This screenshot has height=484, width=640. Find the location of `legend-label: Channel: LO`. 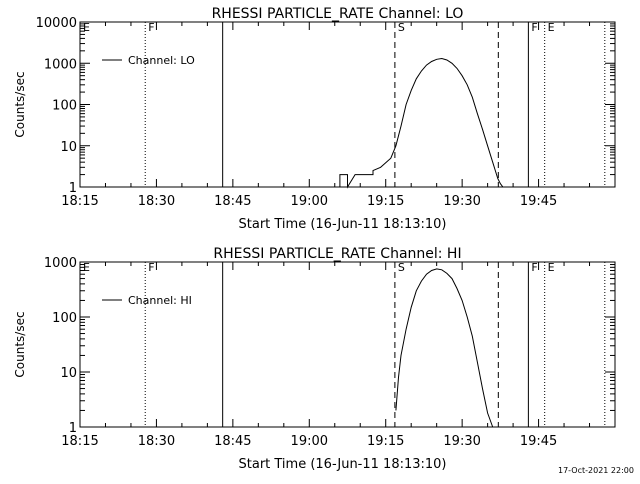

legend-label: Channel: LO is located at coordinates (161, 60).